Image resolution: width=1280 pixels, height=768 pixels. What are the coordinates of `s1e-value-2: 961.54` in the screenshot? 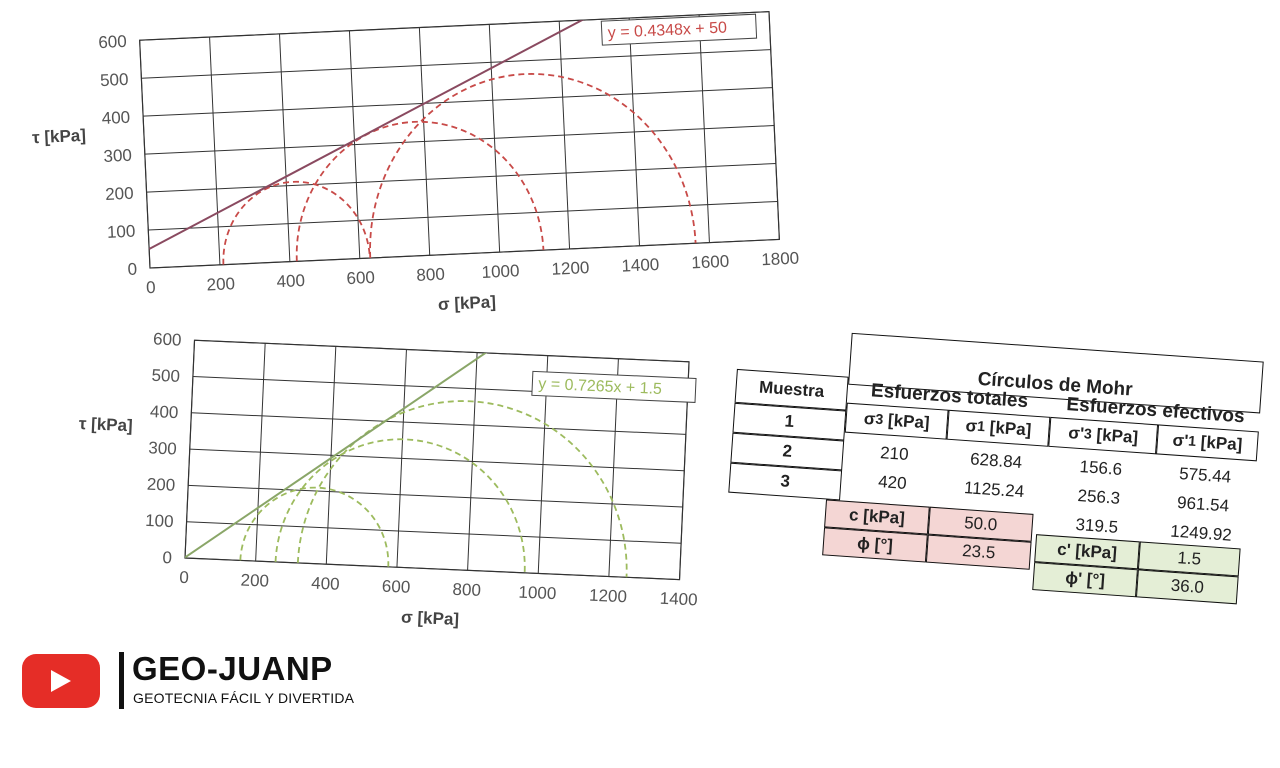 It's located at (1203, 504).